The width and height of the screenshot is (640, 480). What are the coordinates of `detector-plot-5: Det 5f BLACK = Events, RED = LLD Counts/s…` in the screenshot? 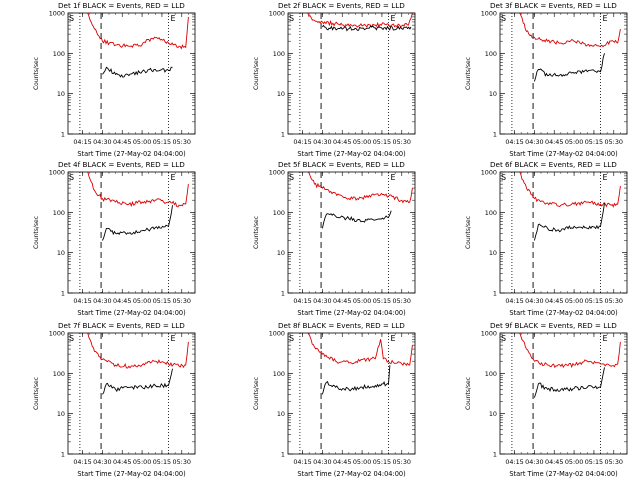 It's located at (334, 238).